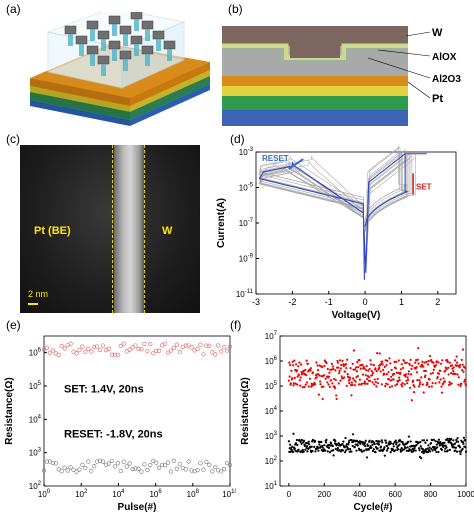 The width and height of the screenshot is (474, 521). I want to click on y-tick-label-e: 103, so click(35, 453).